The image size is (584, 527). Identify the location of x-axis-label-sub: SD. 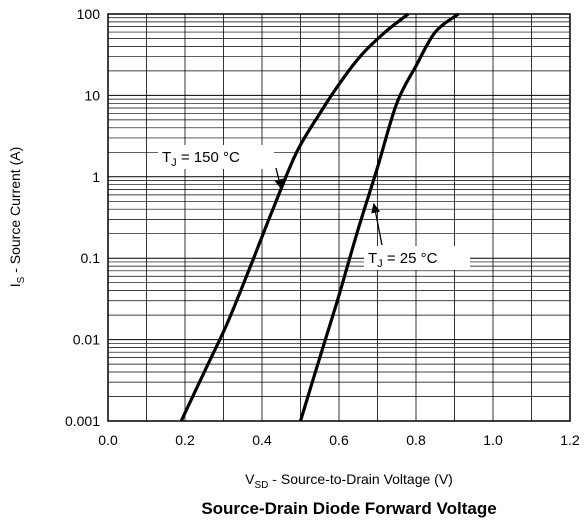
(262, 485).